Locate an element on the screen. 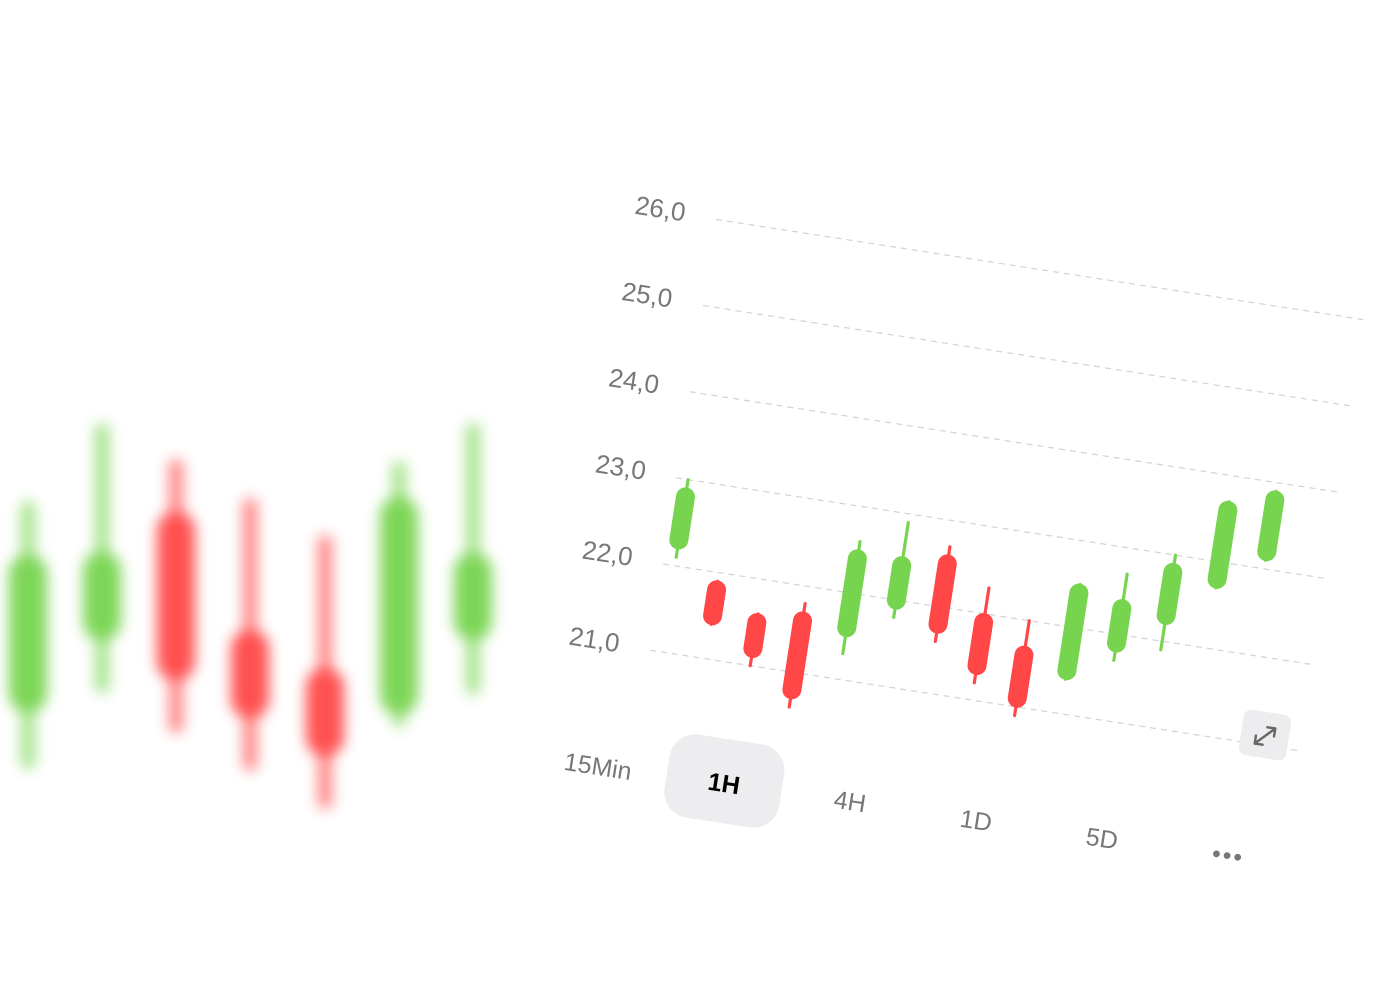  candles is located at coordinates (977, 598).